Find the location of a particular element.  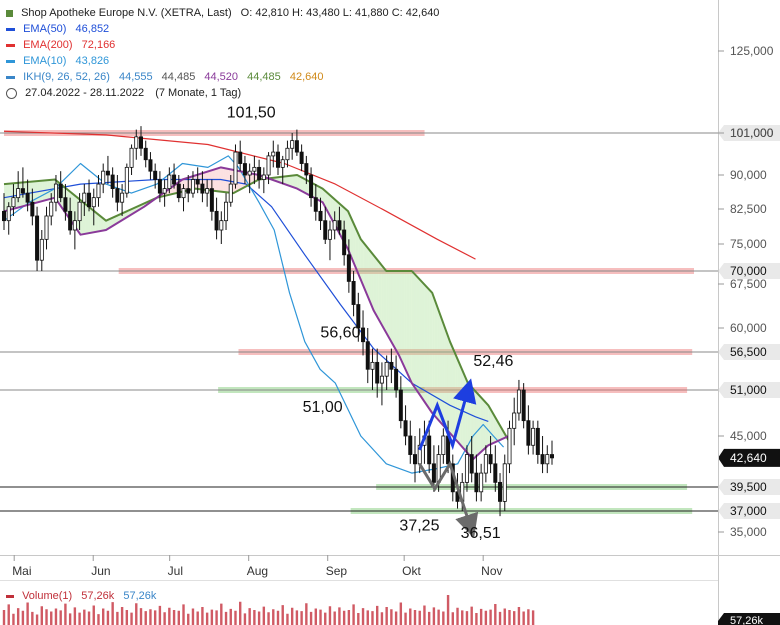

x-tick-label: Okt is located at coordinates (411, 571).